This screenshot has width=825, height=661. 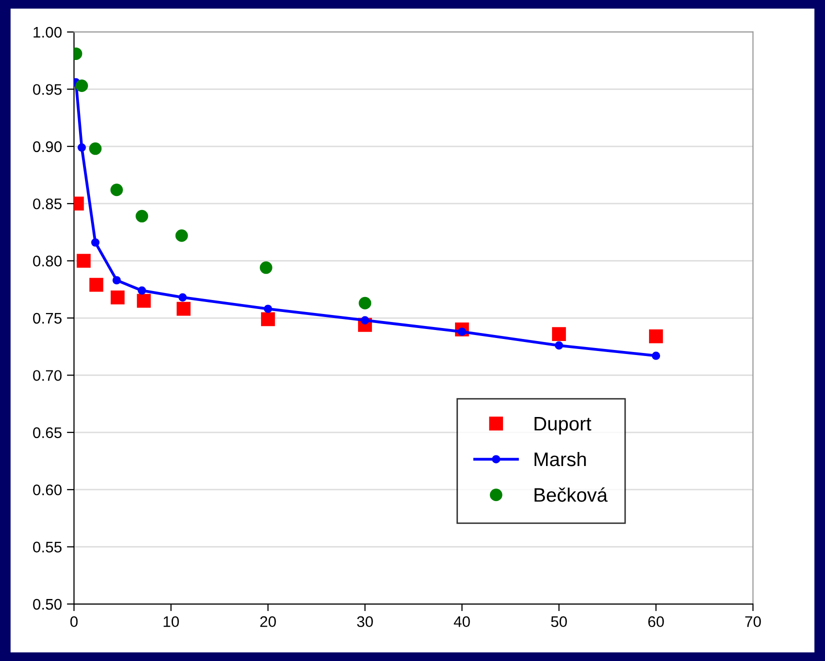 What do you see at coordinates (47, 89) in the screenshot?
I see `y-tick-label: 0.95` at bounding box center [47, 89].